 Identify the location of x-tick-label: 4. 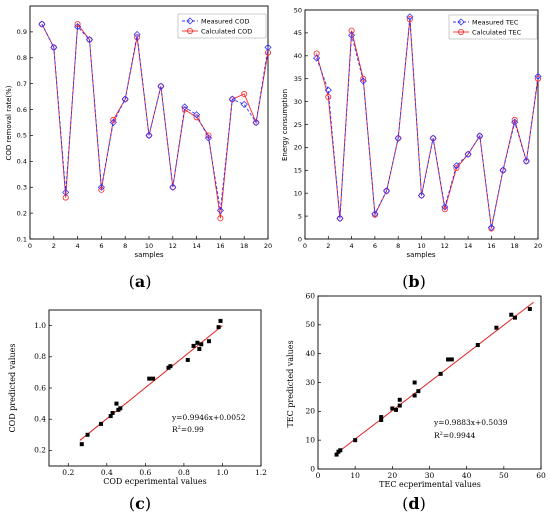
(352, 246).